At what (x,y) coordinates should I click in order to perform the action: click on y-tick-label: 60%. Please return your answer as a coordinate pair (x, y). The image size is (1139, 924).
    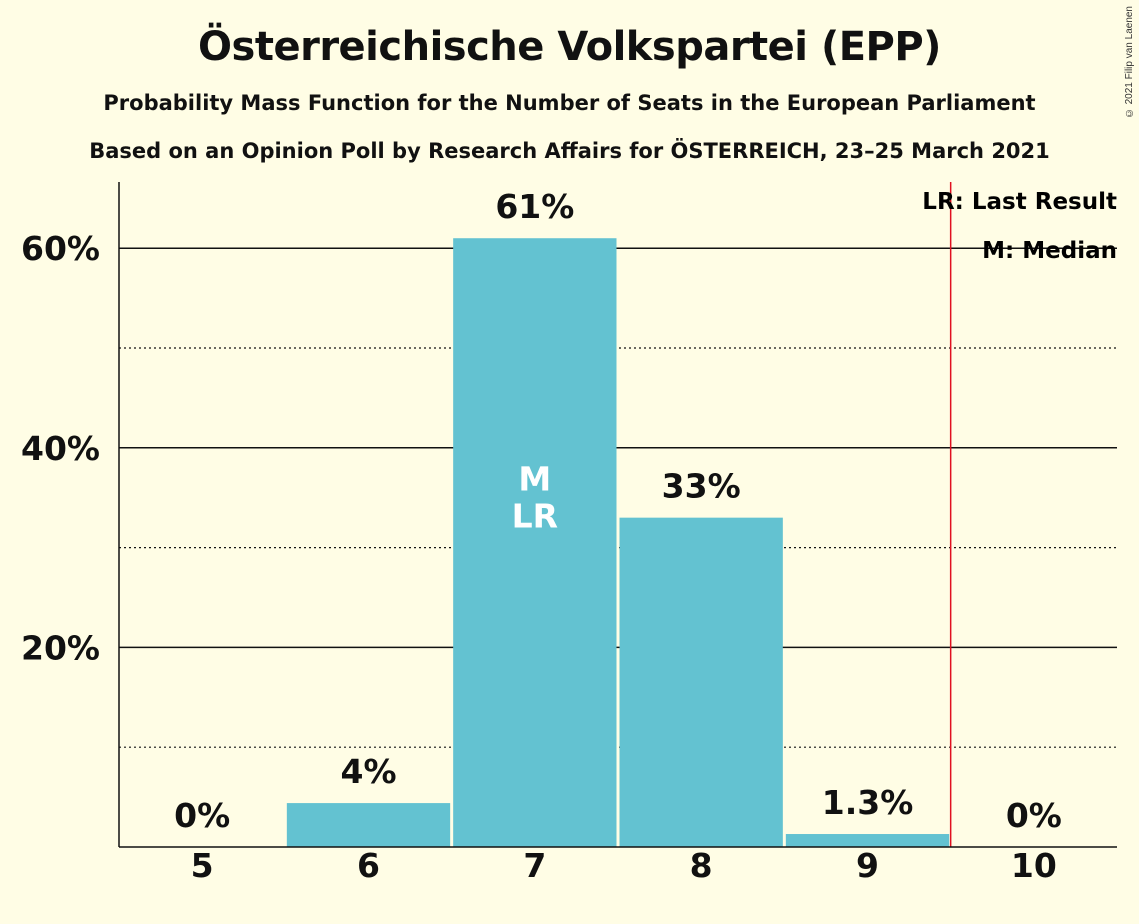
    Looking at the image, I should click on (60, 248).